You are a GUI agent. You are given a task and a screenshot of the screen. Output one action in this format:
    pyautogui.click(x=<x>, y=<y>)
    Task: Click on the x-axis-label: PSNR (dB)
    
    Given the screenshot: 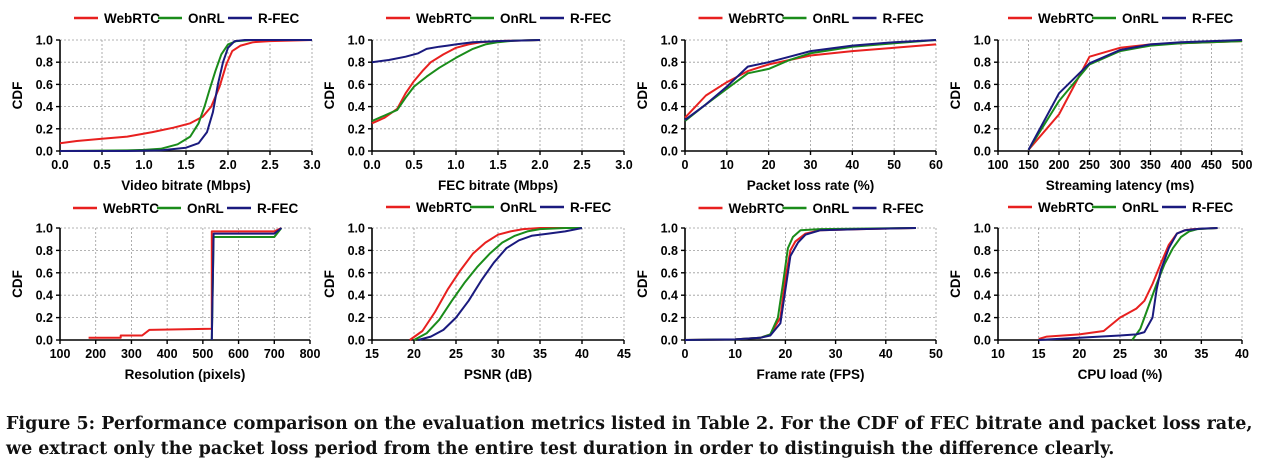 What is the action you would take?
    pyautogui.click(x=498, y=374)
    